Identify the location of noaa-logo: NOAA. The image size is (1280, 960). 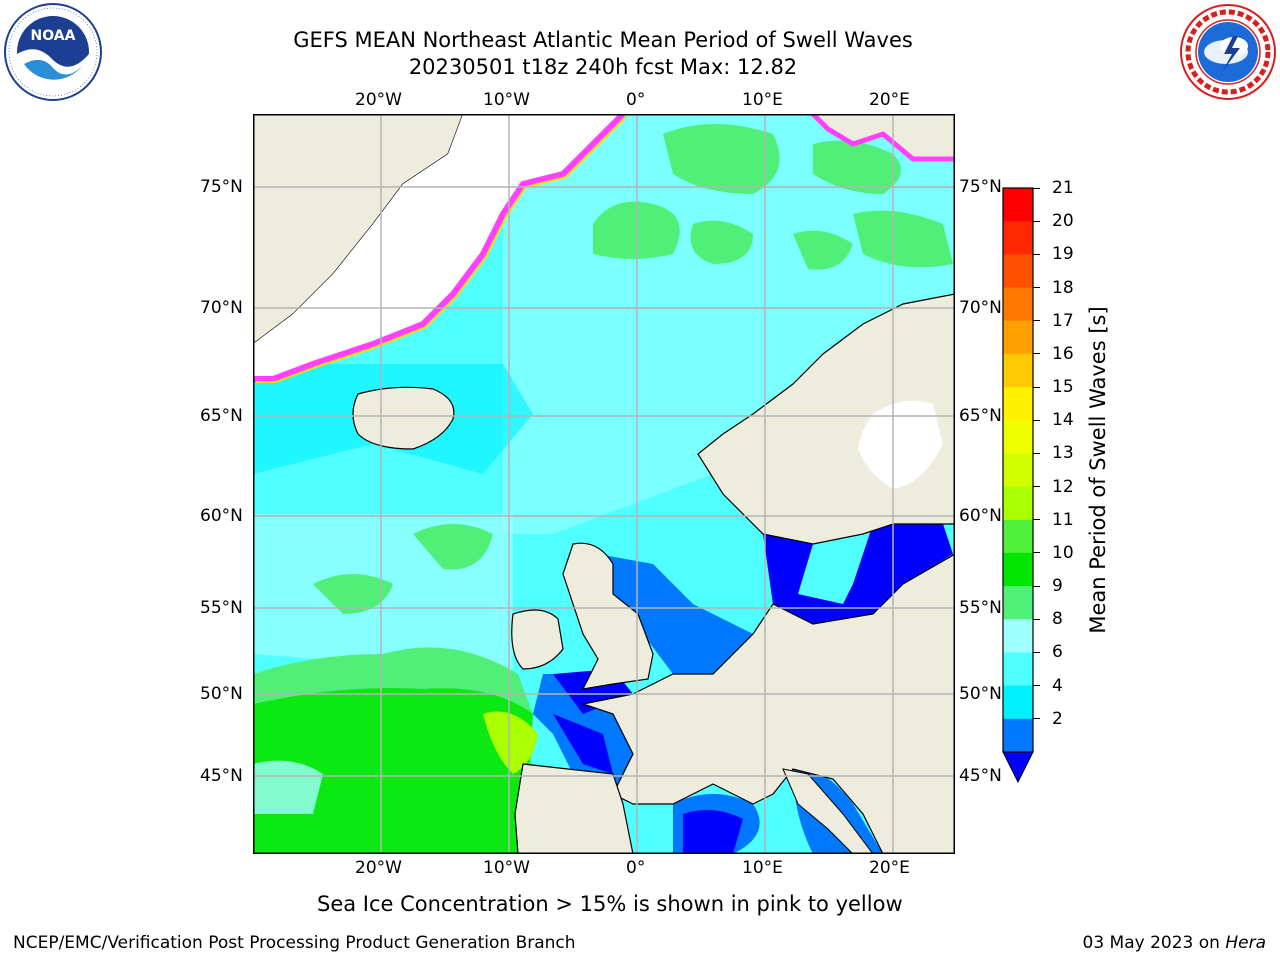
(53, 52).